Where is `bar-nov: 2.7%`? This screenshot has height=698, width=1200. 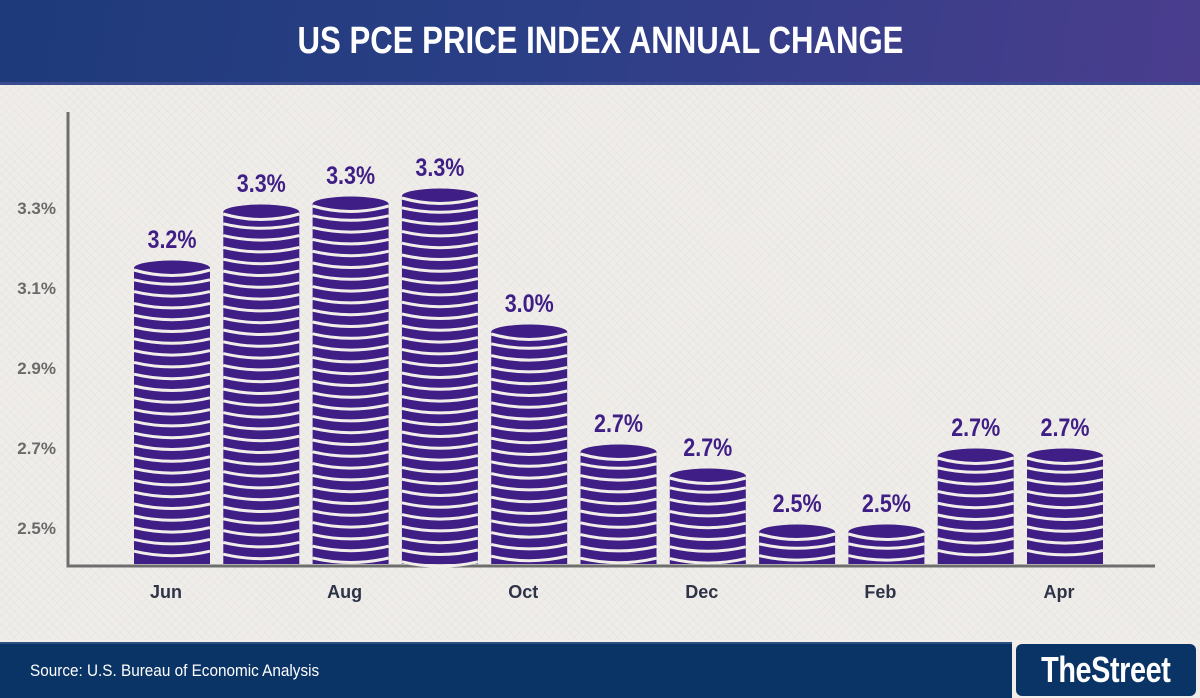 bar-nov: 2.7% is located at coordinates (618, 487).